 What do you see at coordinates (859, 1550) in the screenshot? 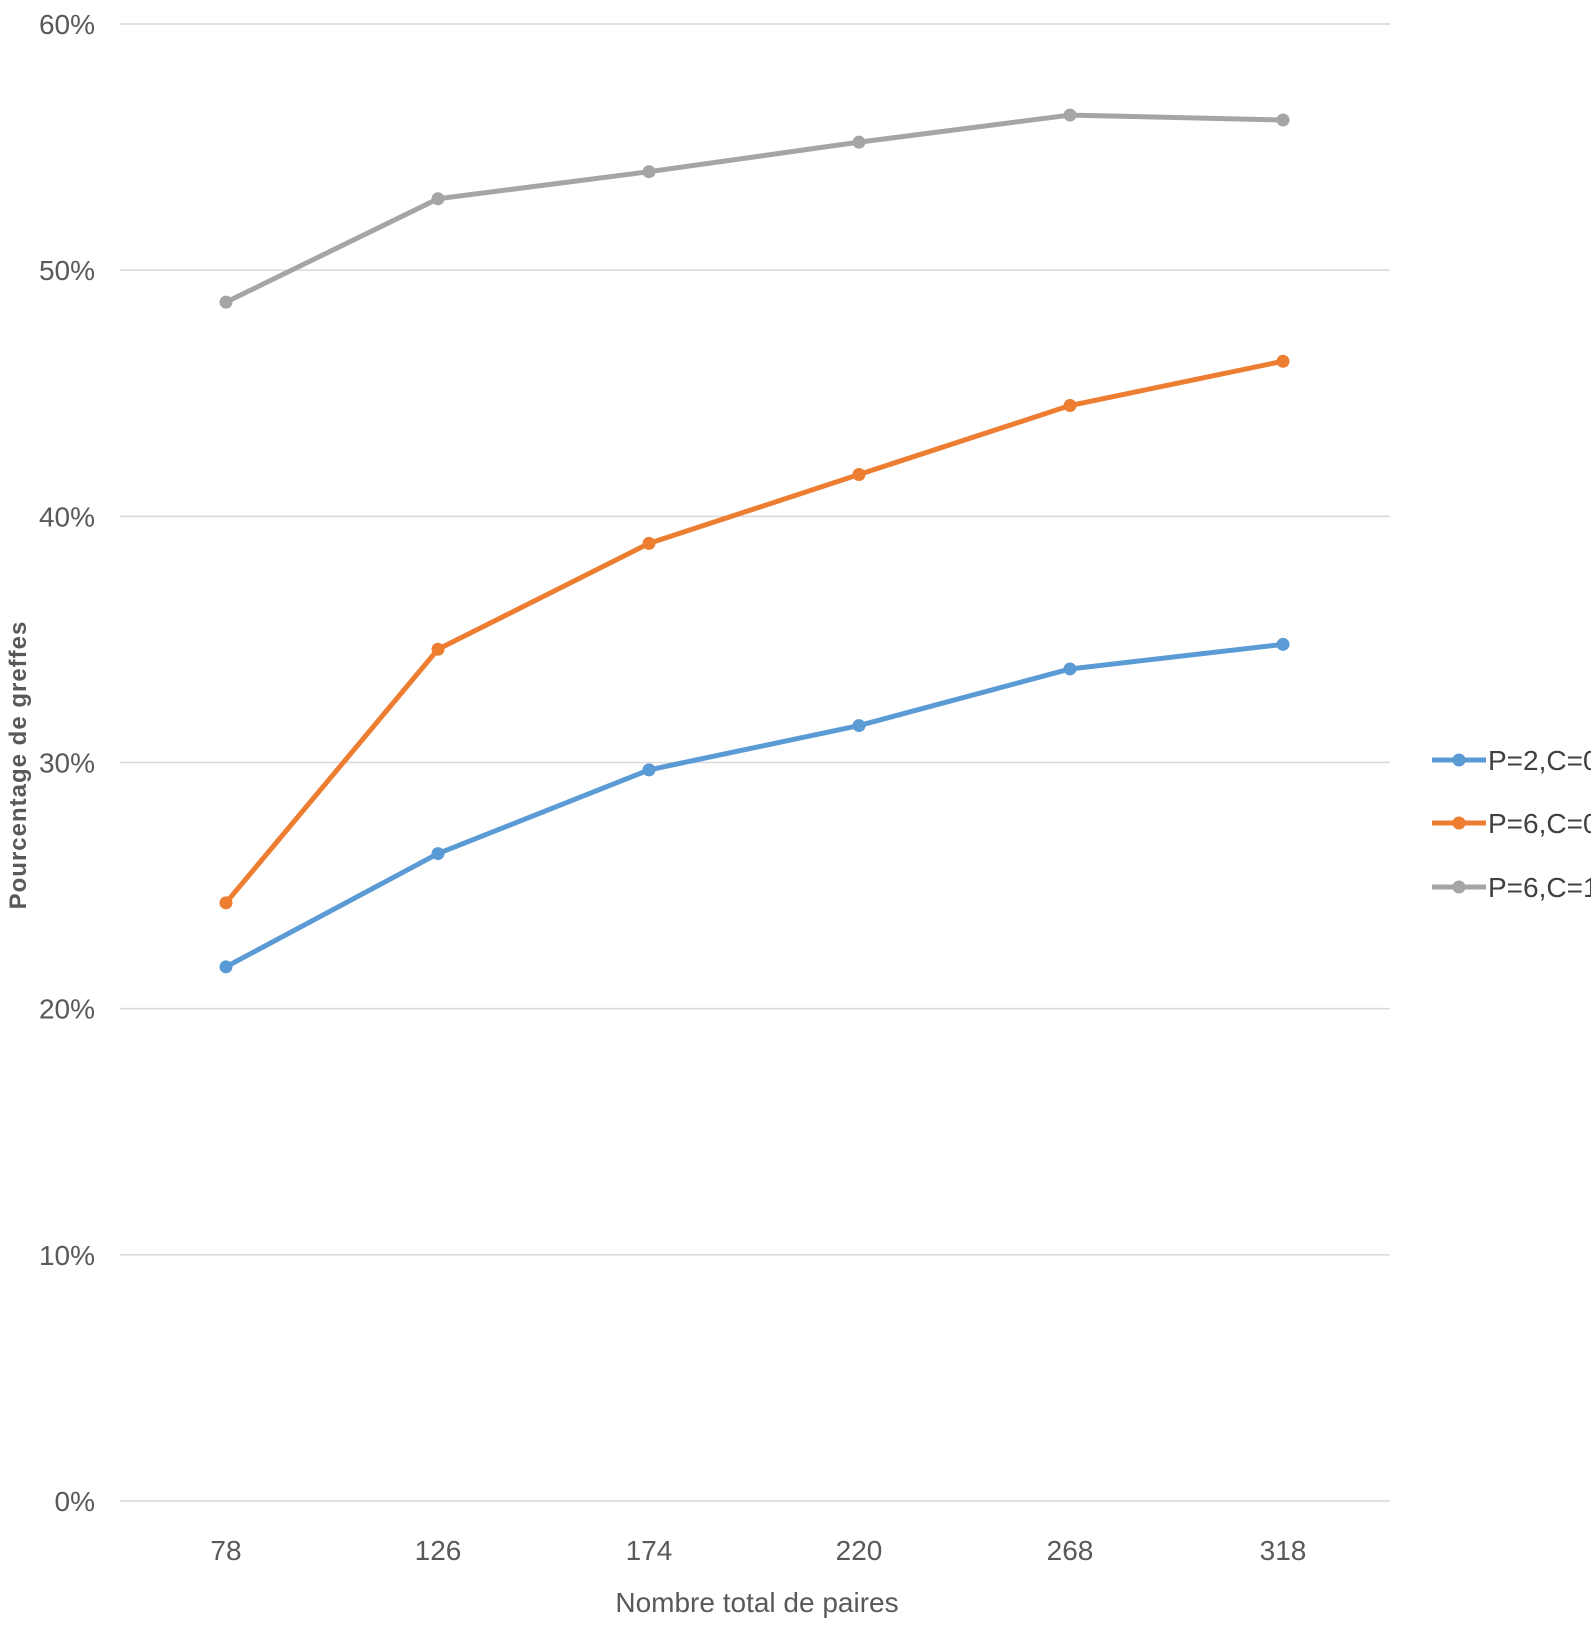
I see `x-tick-label: 220` at bounding box center [859, 1550].